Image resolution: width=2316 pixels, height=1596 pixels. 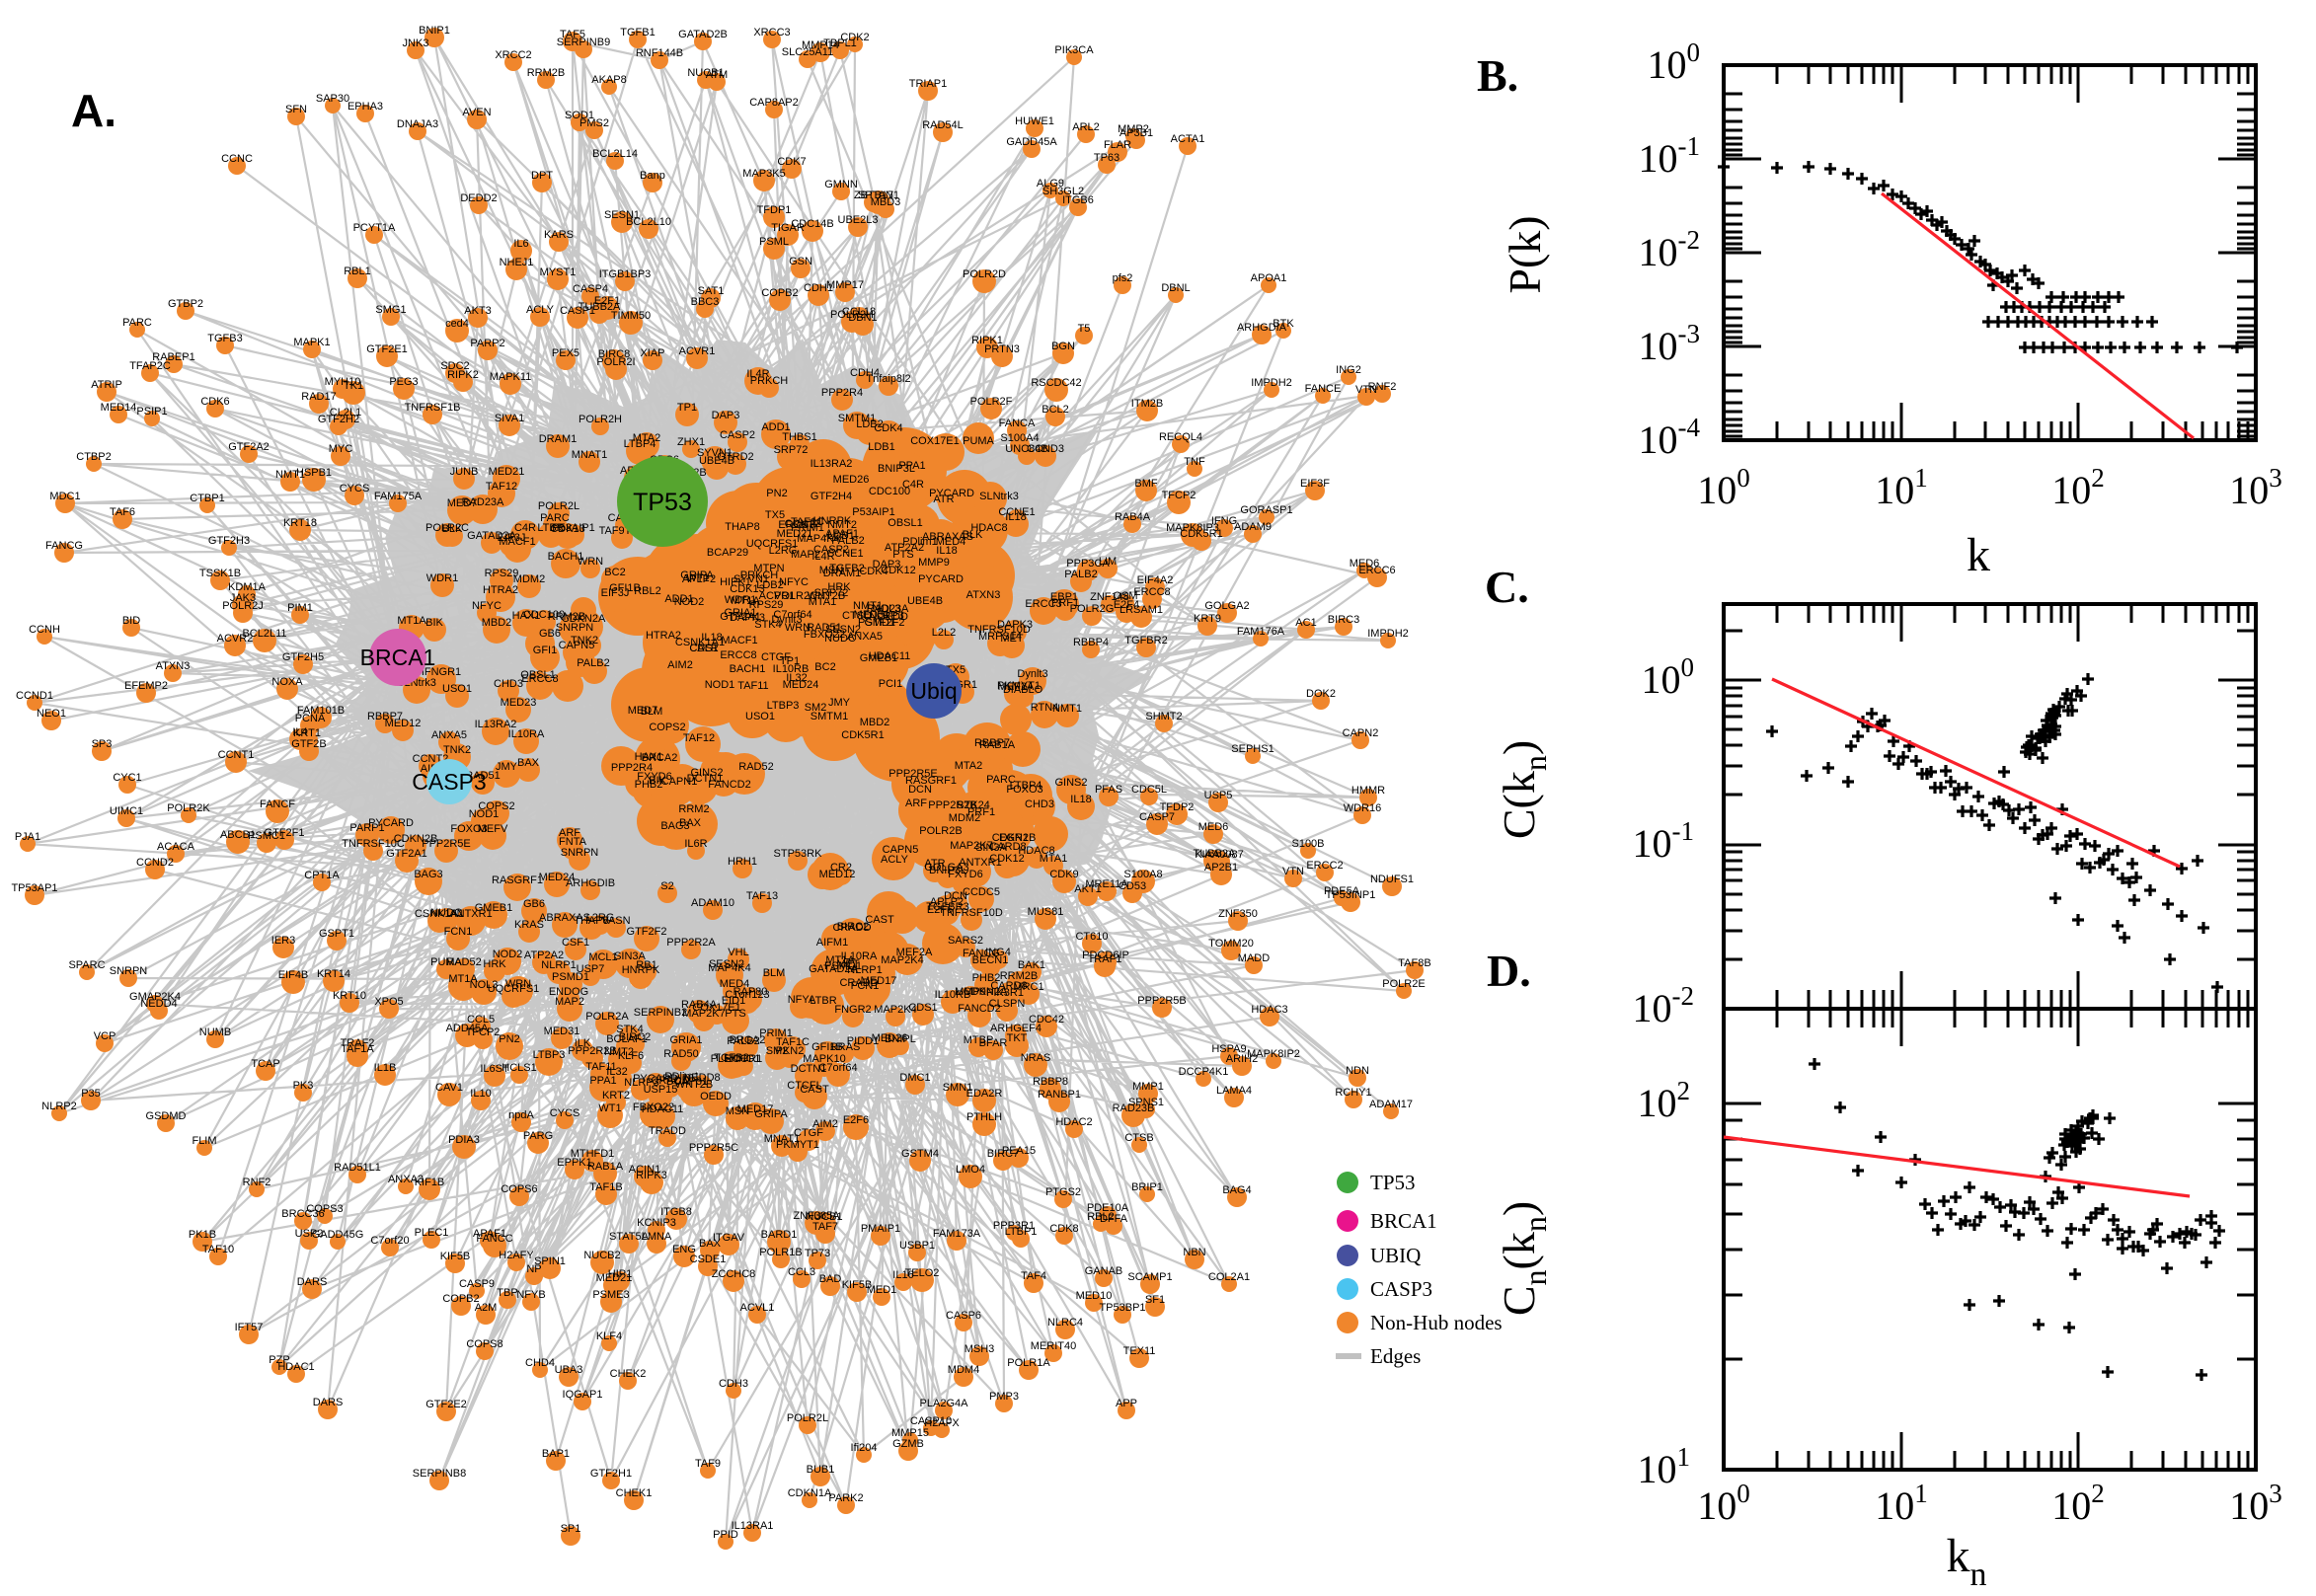 What do you see at coordinates (1108, 1208) in the screenshot?
I see `svg-text: PDE10A` at bounding box center [1108, 1208].